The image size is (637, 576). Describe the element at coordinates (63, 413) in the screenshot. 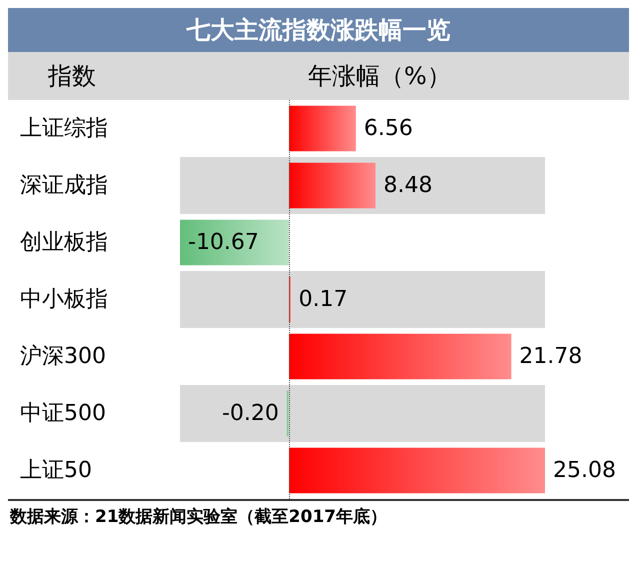

I see `y-tick-label: 中证500` at that location.